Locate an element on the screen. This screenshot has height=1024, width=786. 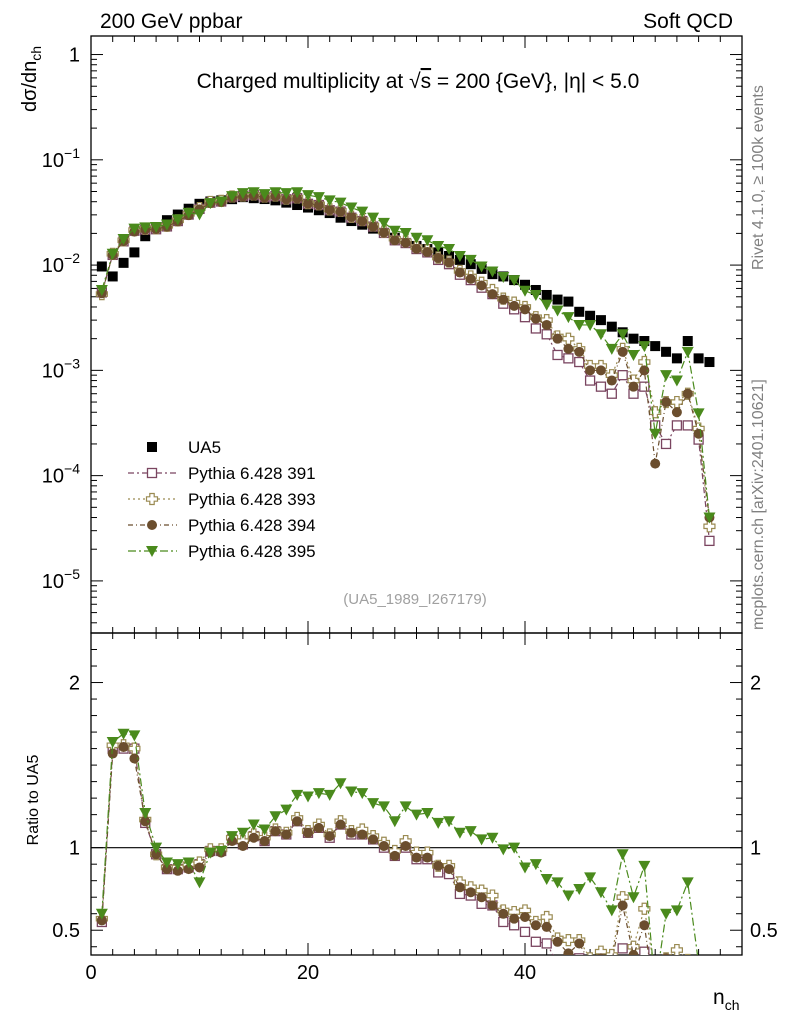
main-y-tick-label: 10⁻⁴ is located at coordinates (61, 474).